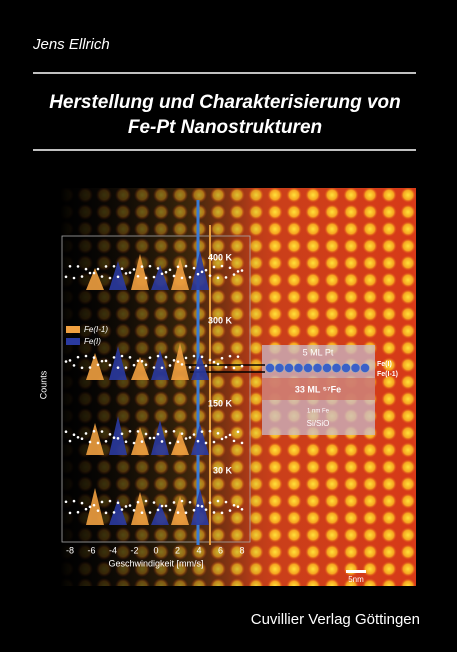 Image resolution: width=457 pixels, height=652 pixels. I want to click on temperature-label: 150 K, so click(220, 403).